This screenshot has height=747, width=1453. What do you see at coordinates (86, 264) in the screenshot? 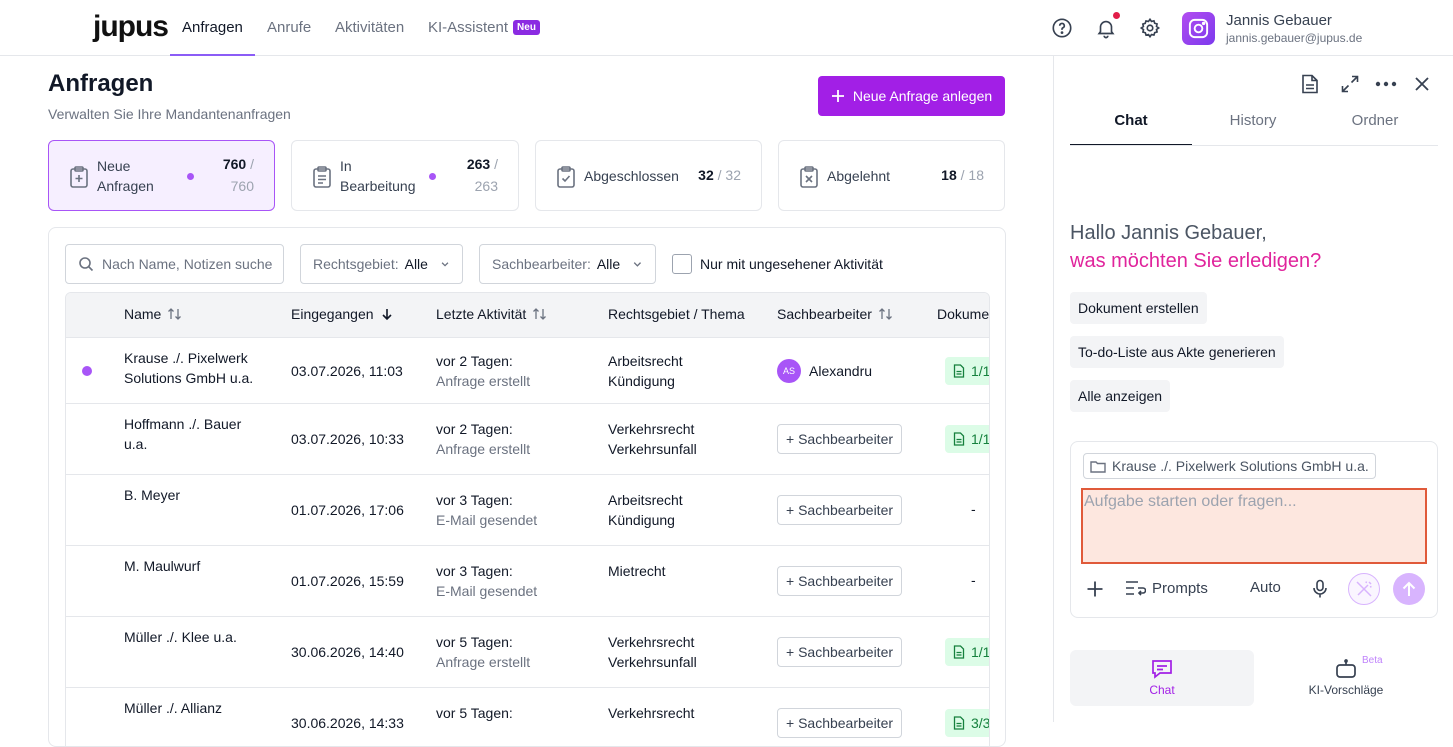
I see `search-icon` at bounding box center [86, 264].